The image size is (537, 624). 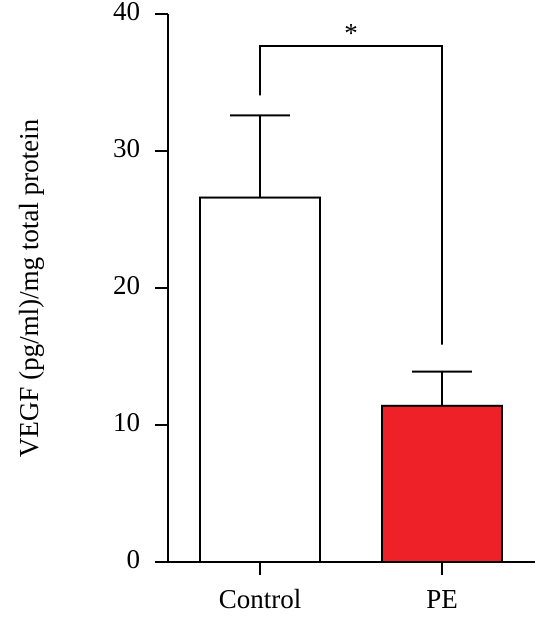 I want to click on y-tick-label: 20, so click(x=126, y=285).